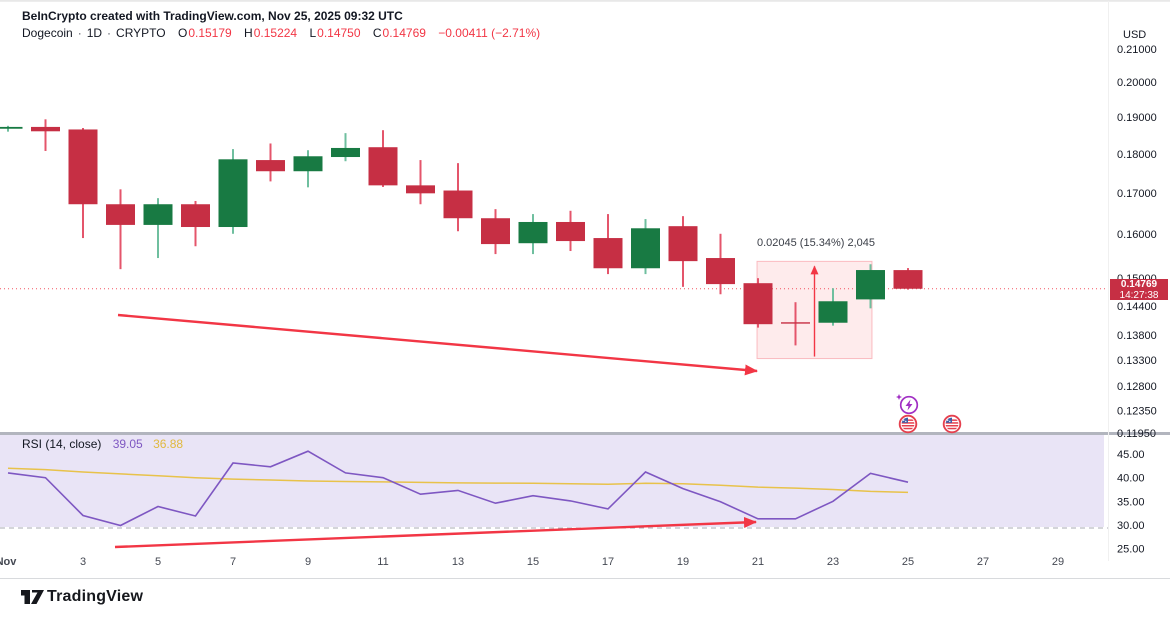 Image resolution: width=1170 pixels, height=620 pixels. I want to click on rsi-title: RSI (14, close), so click(62, 444).